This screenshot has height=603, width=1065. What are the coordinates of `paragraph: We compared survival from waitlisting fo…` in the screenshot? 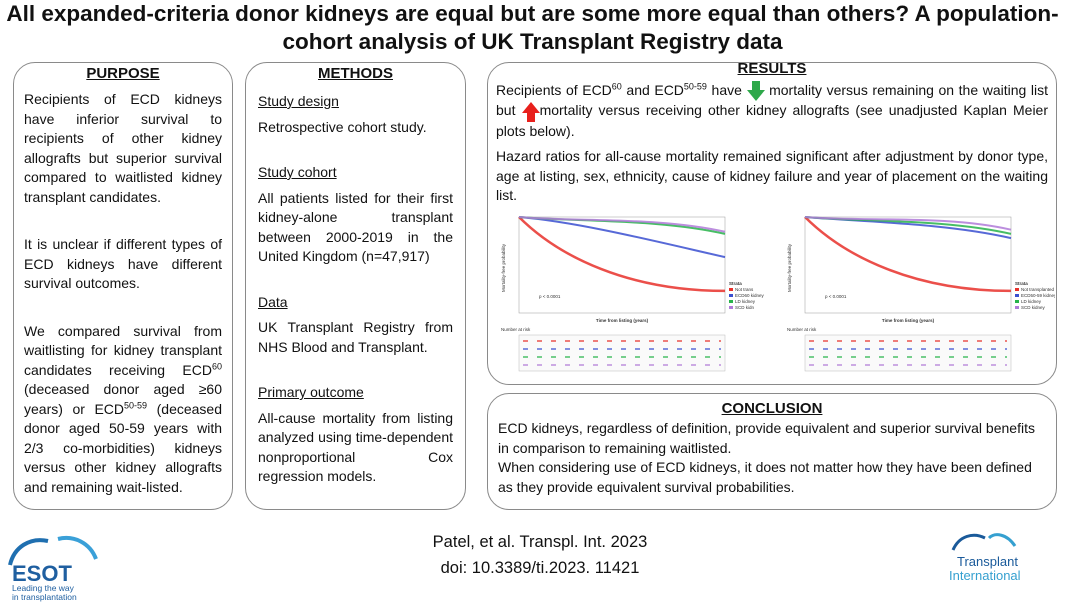 It's located at (123, 410).